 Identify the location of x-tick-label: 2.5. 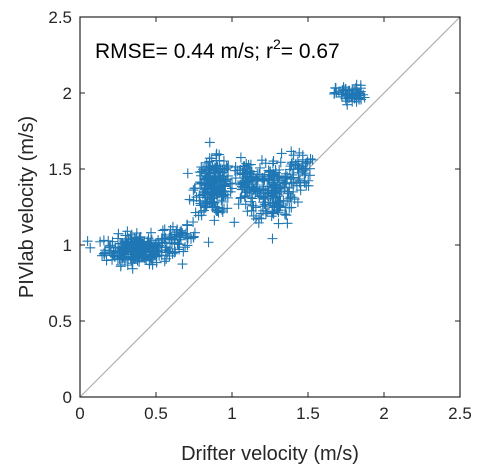
(460, 413).